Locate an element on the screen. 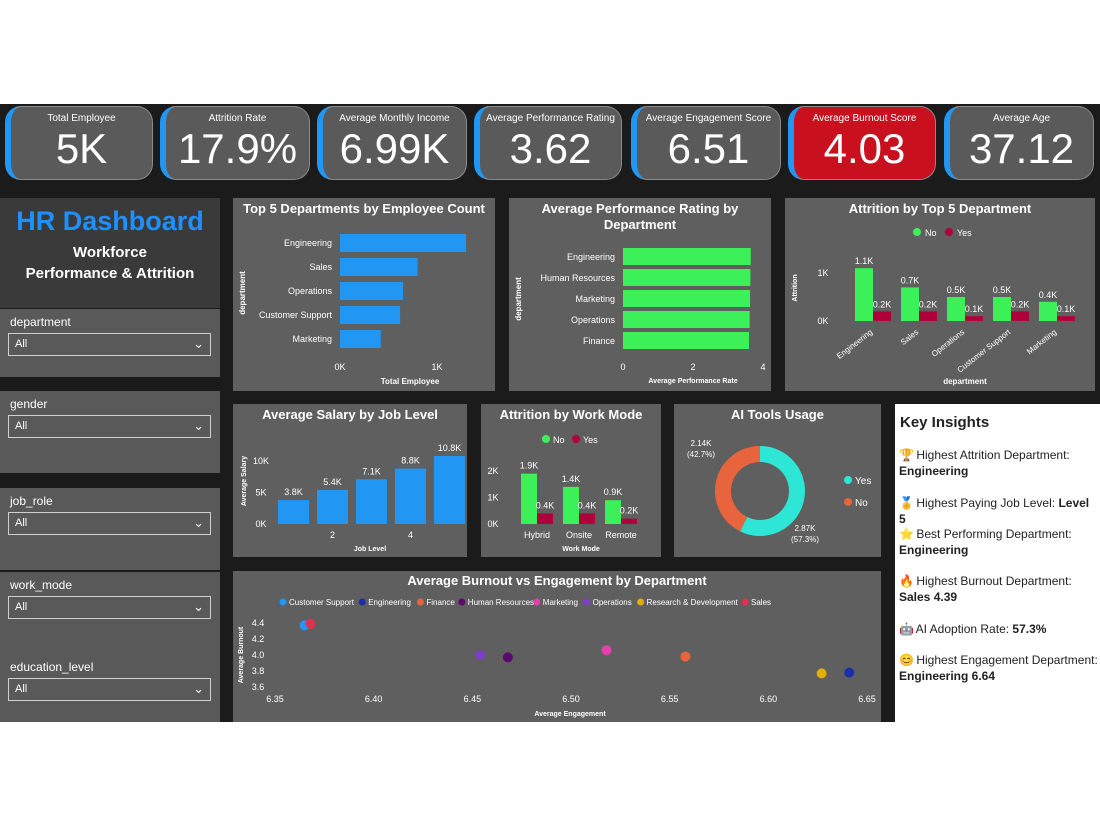  data-label: 10.8K is located at coordinates (450, 448).